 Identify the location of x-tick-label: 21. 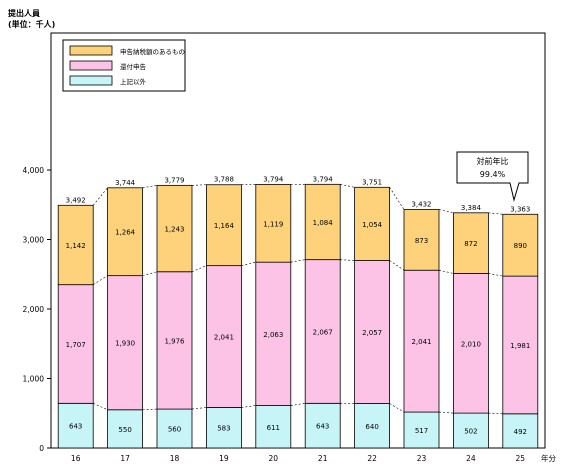
(323, 458).